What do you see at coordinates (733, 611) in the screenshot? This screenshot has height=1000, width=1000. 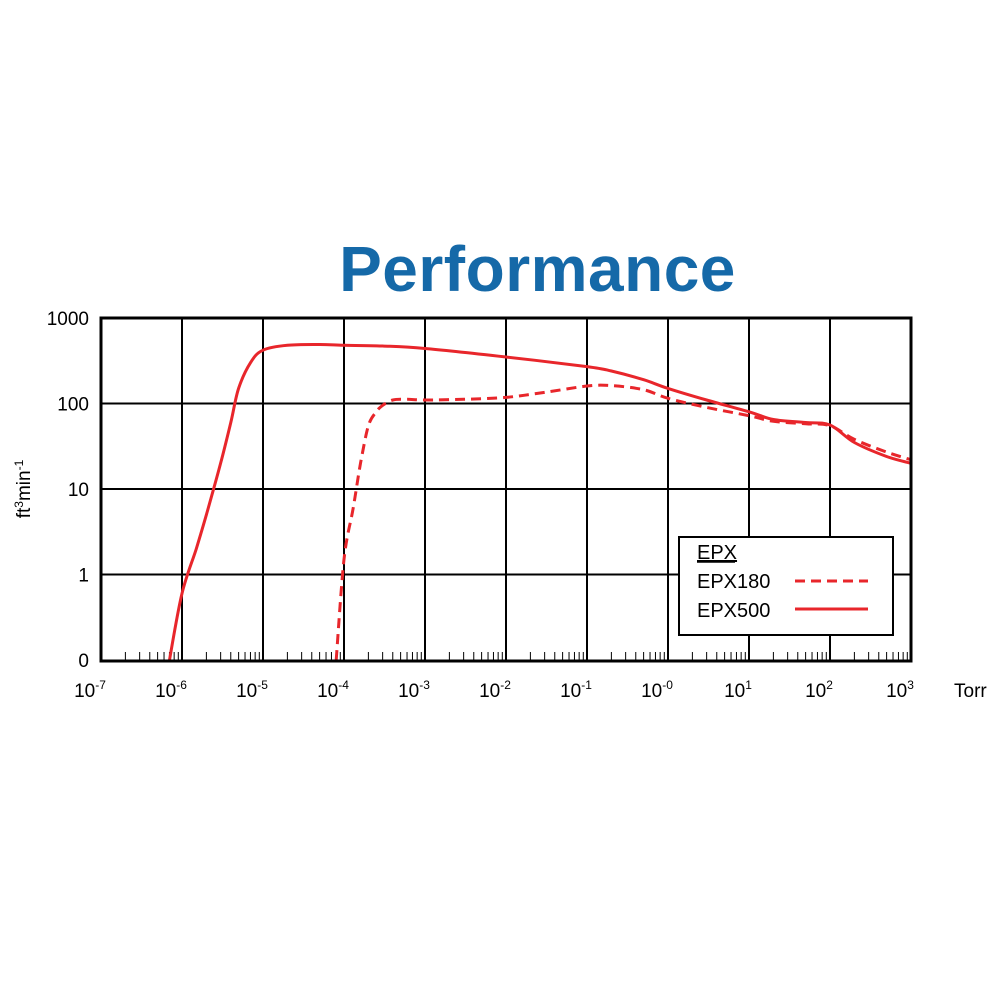 I see `legend-entry-epx500: EPX500` at bounding box center [733, 611].